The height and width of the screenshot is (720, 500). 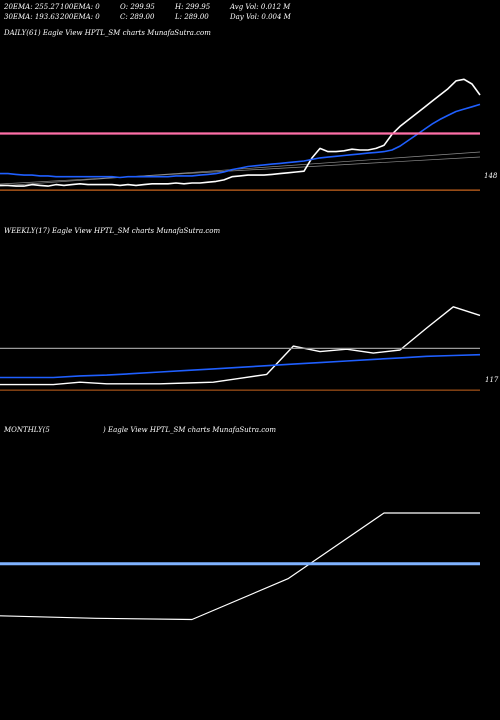 What do you see at coordinates (32, 17) in the screenshot?
I see `header-ema30: 30EMA: 193.63` at bounding box center [32, 17].